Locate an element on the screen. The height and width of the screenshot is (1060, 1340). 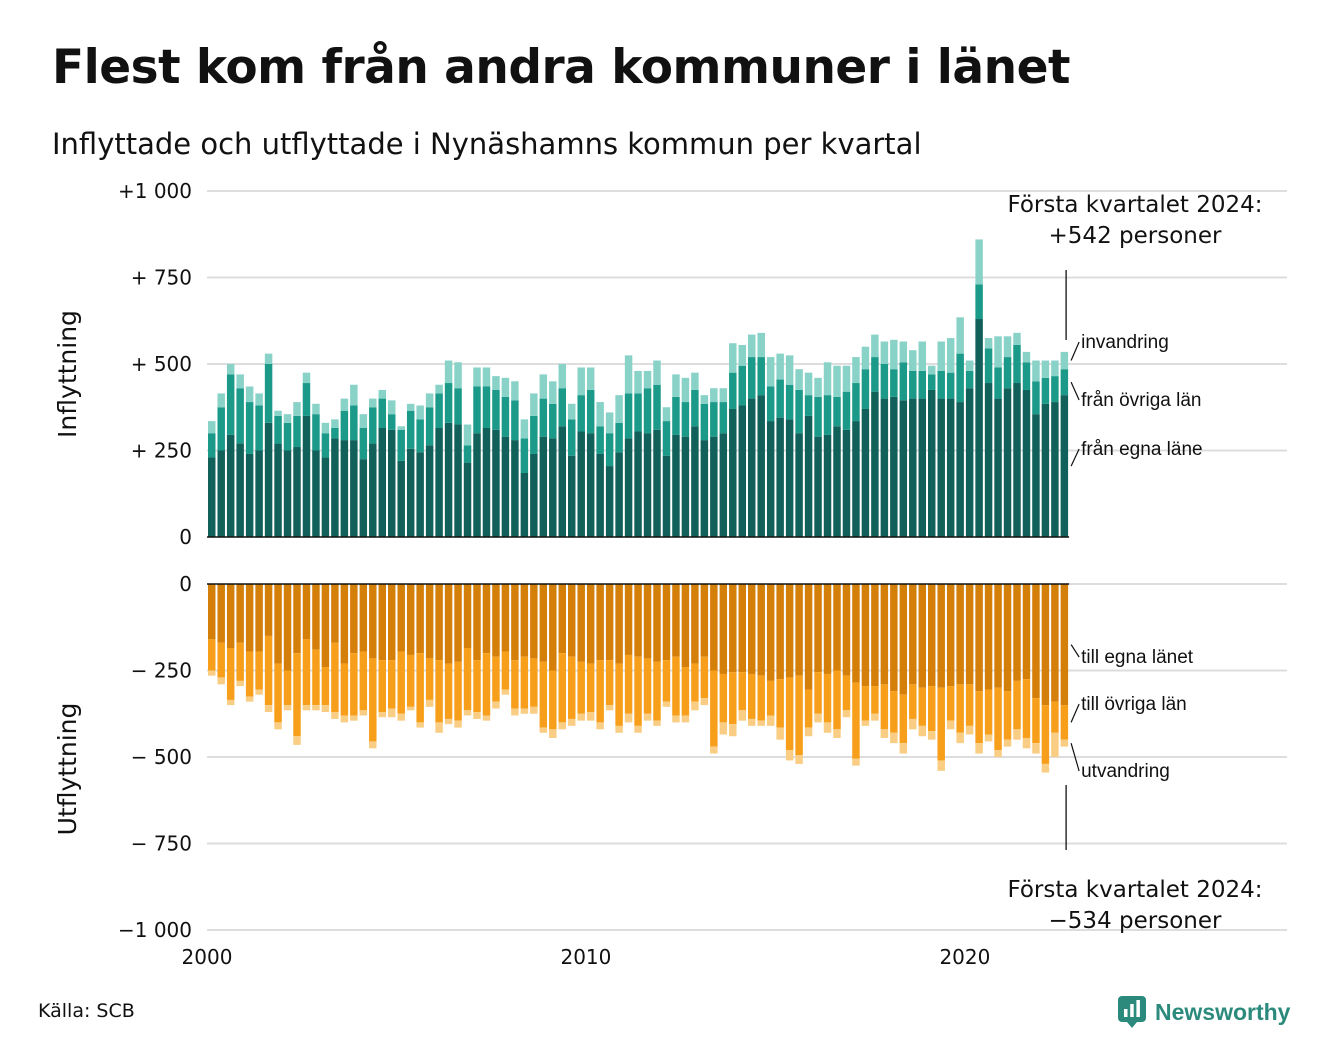
inflow-legend-label: från övriga län is located at coordinates (1141, 400).